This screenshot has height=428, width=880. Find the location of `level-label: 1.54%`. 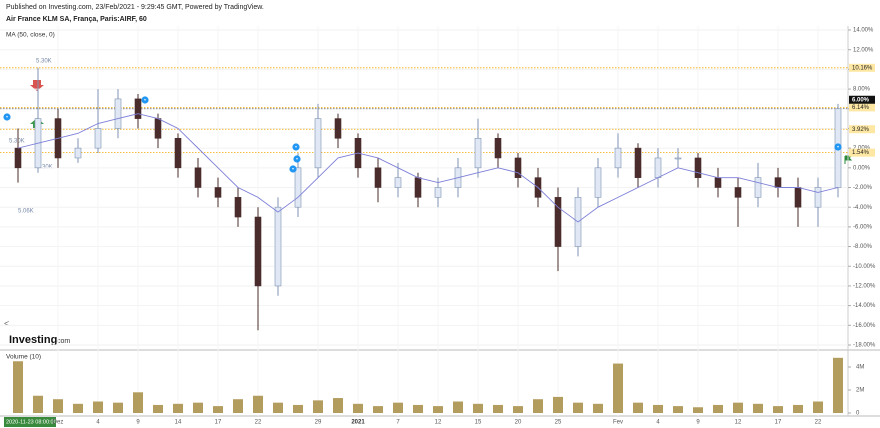

level-label: 1.54% is located at coordinates (861, 153).